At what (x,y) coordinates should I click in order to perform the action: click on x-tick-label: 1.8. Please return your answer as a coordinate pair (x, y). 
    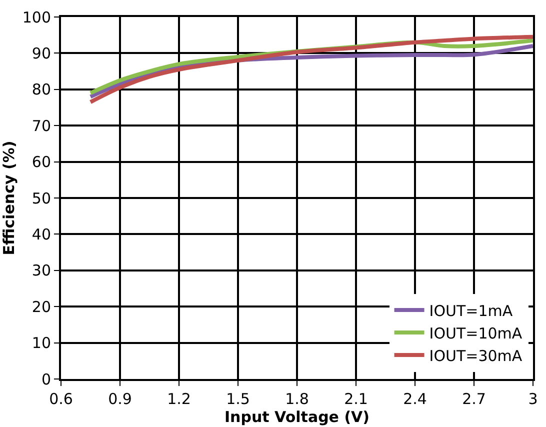
    Looking at the image, I should click on (297, 399).